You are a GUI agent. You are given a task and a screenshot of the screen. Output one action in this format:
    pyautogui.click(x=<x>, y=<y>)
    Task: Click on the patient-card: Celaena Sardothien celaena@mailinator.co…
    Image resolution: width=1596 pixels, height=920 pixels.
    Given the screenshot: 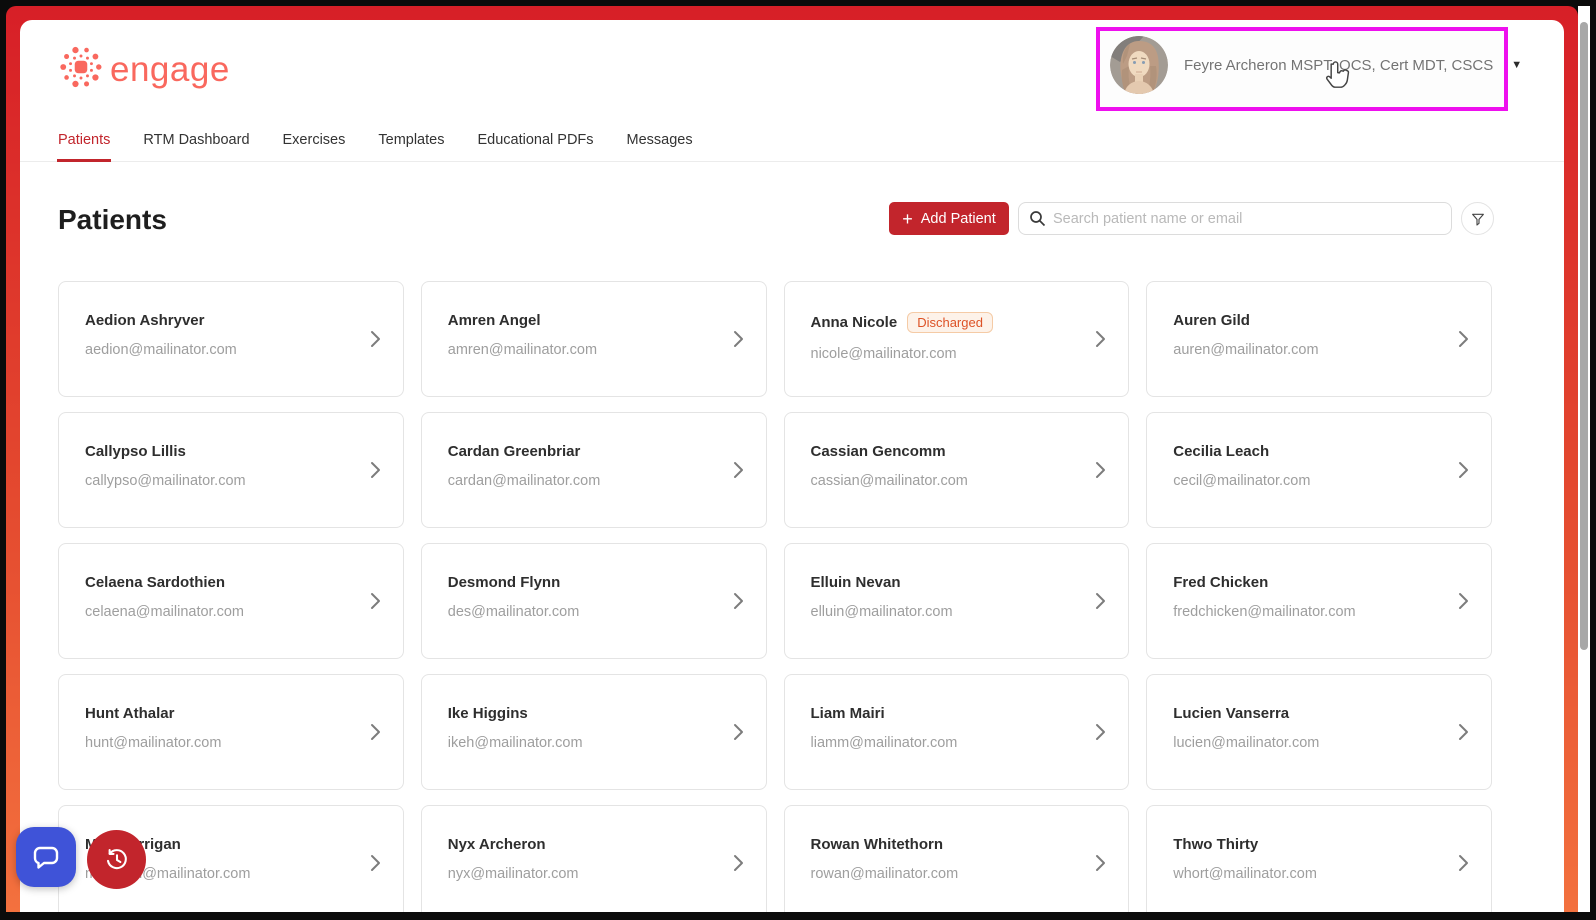 What is the action you would take?
    pyautogui.click(x=231, y=601)
    